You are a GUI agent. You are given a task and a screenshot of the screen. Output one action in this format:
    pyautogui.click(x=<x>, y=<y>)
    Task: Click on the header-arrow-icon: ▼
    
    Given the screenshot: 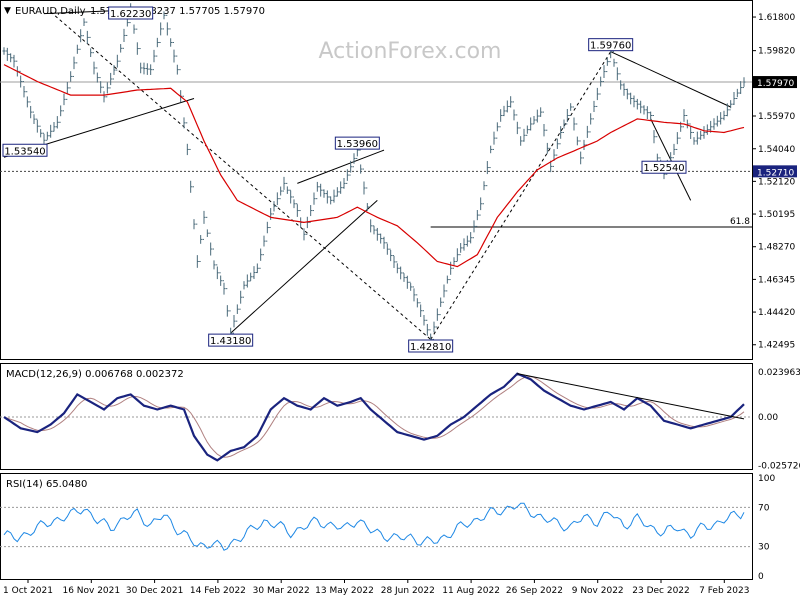 What is the action you would take?
    pyautogui.click(x=7, y=11)
    